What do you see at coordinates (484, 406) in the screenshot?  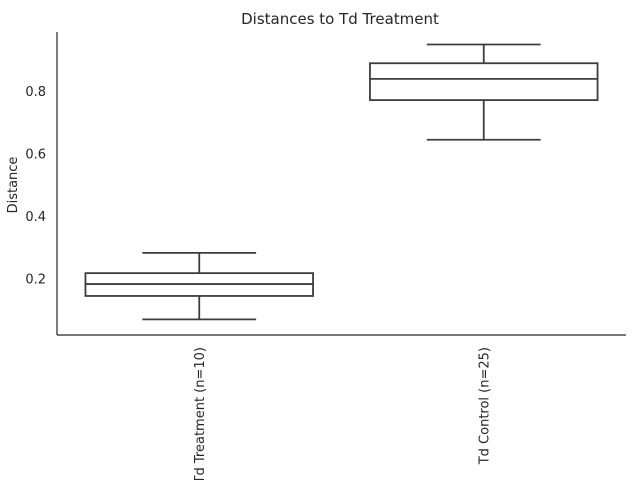 I see `x-tick-label: Td Control (n=25)` at bounding box center [484, 406].